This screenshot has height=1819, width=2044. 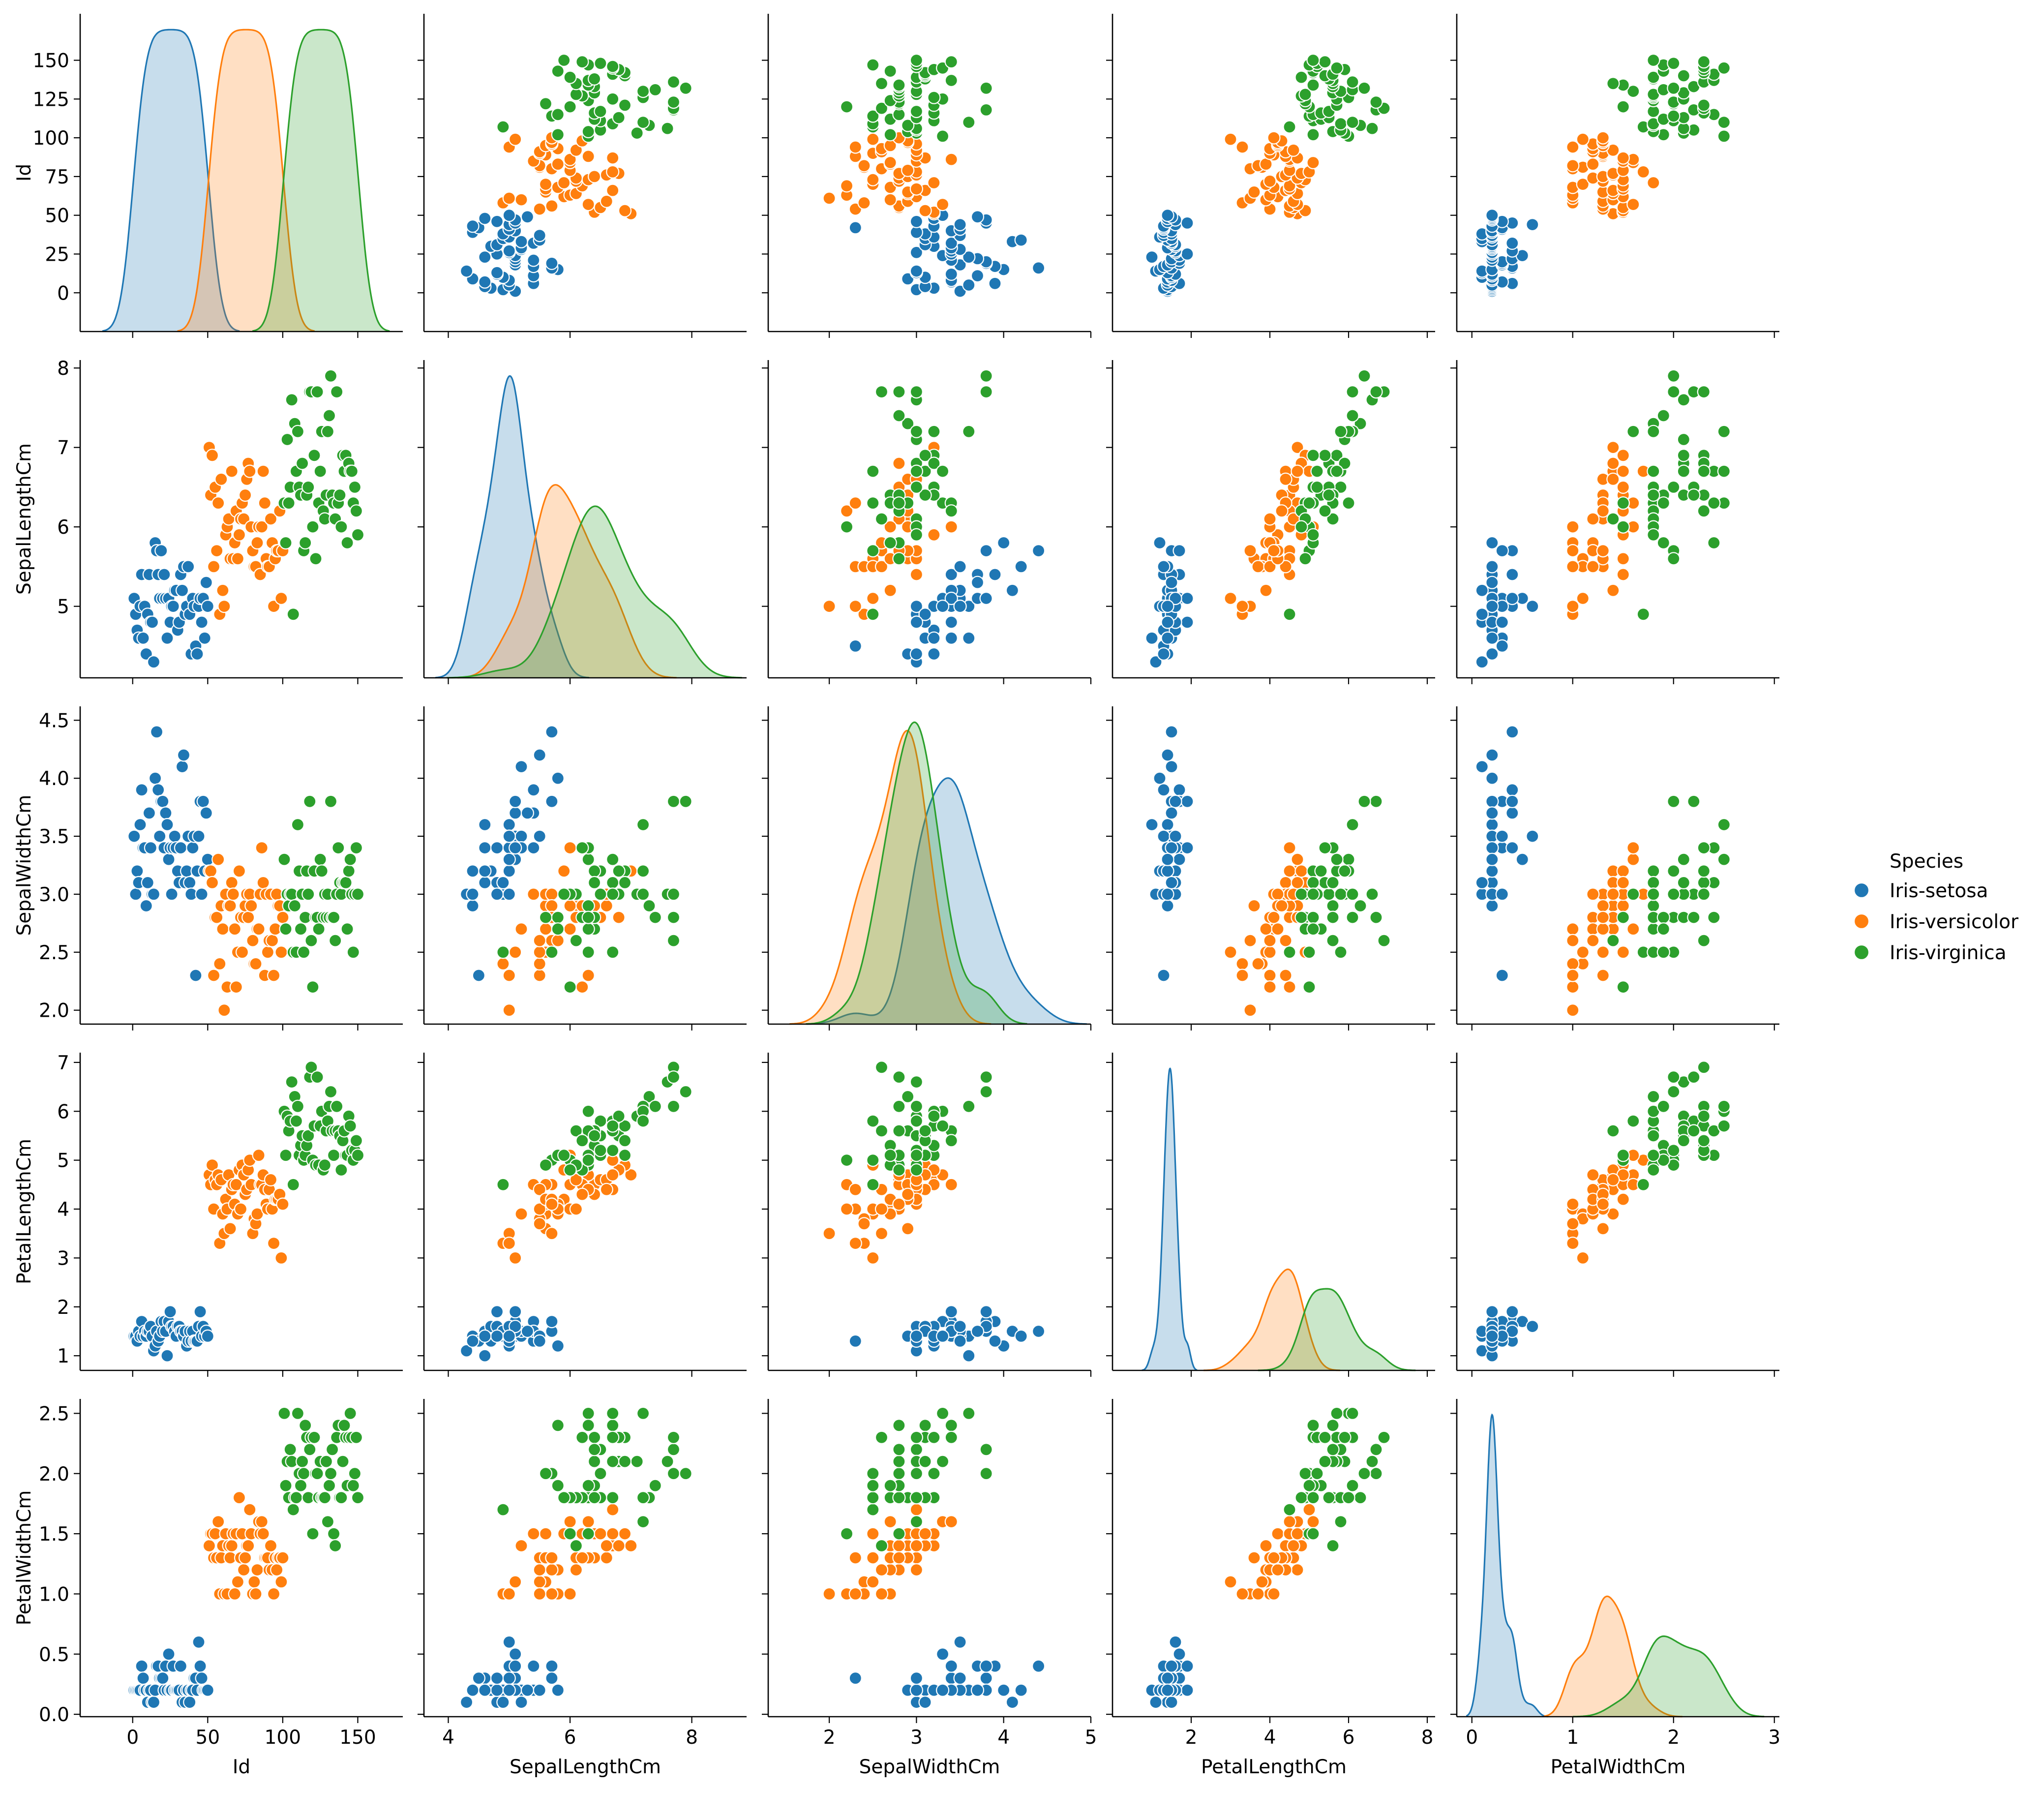 What do you see at coordinates (1270, 868) in the screenshot?
I see `panel-sepalwidthcm-vs-petallengthcm` at bounding box center [1270, 868].